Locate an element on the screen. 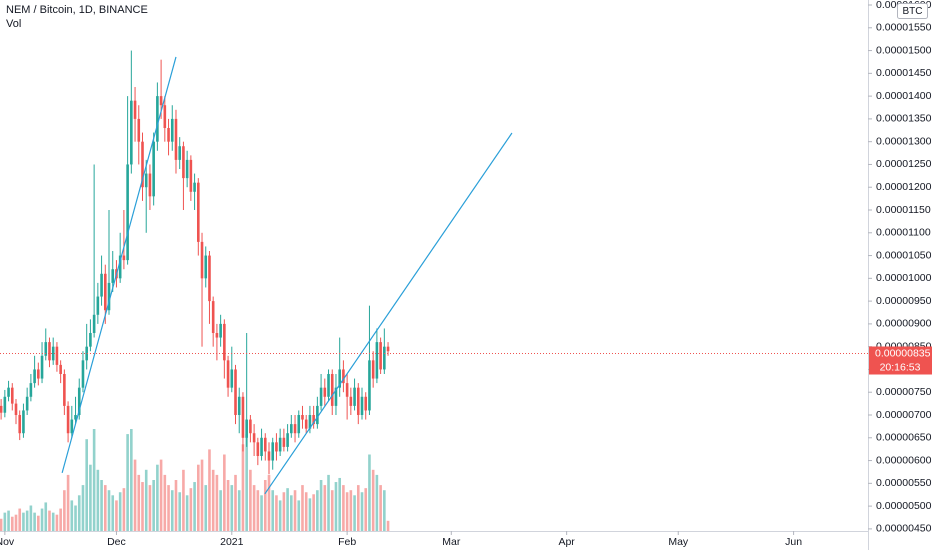 This screenshot has height=550, width=932. currency-box is located at coordinates (912, 11).